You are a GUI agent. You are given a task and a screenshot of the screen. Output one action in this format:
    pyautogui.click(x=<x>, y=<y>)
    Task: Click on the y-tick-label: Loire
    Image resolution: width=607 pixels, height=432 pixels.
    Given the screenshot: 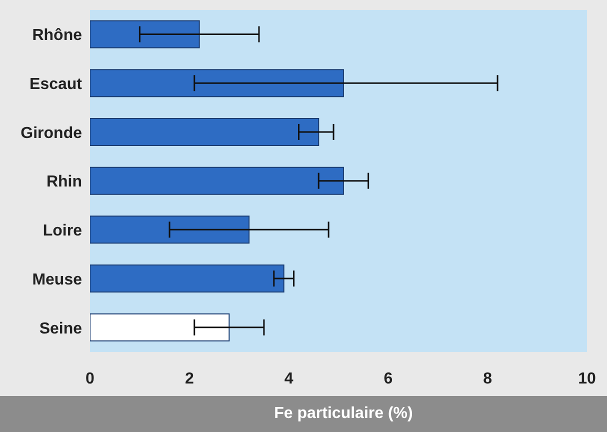 What is the action you would take?
    pyautogui.click(x=62, y=231)
    